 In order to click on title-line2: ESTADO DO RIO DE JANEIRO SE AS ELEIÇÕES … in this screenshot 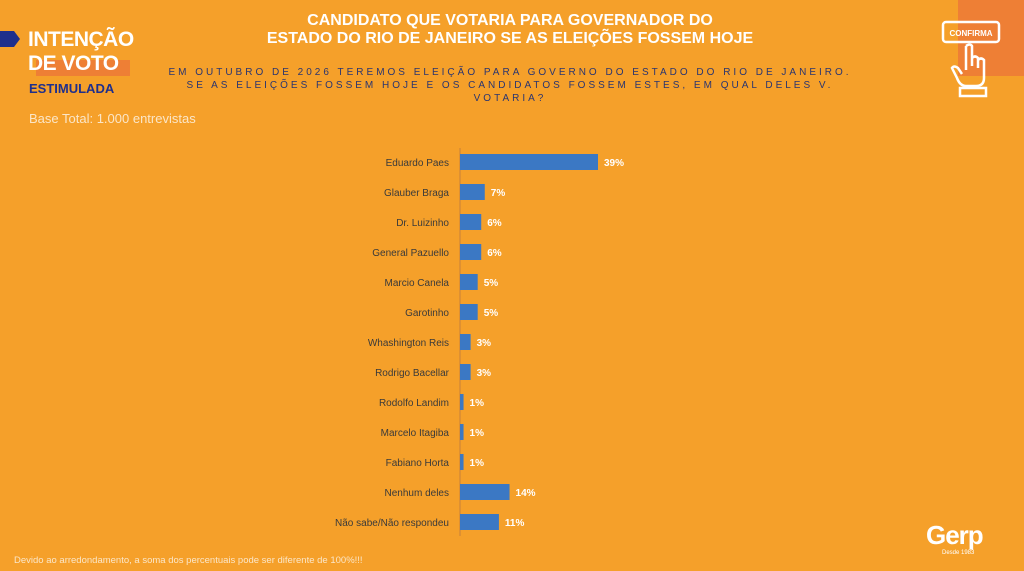, I will do `click(510, 38)`.